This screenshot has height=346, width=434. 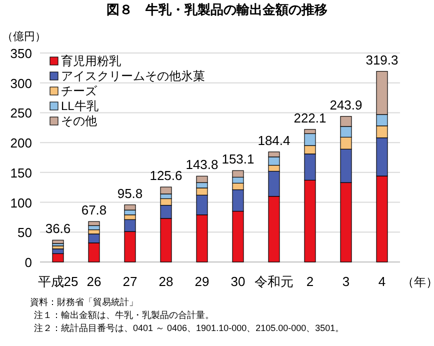 What do you see at coordinates (274, 140) in the screenshot?
I see `total-label: 184.4` at bounding box center [274, 140].